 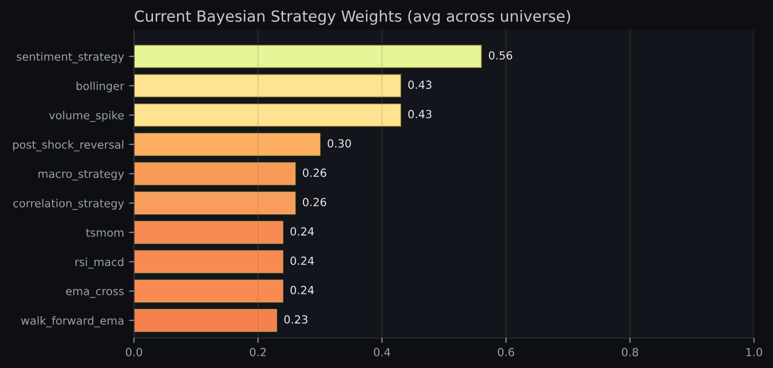 I want to click on y-tick-label: rsi_macd, so click(x=99, y=263).